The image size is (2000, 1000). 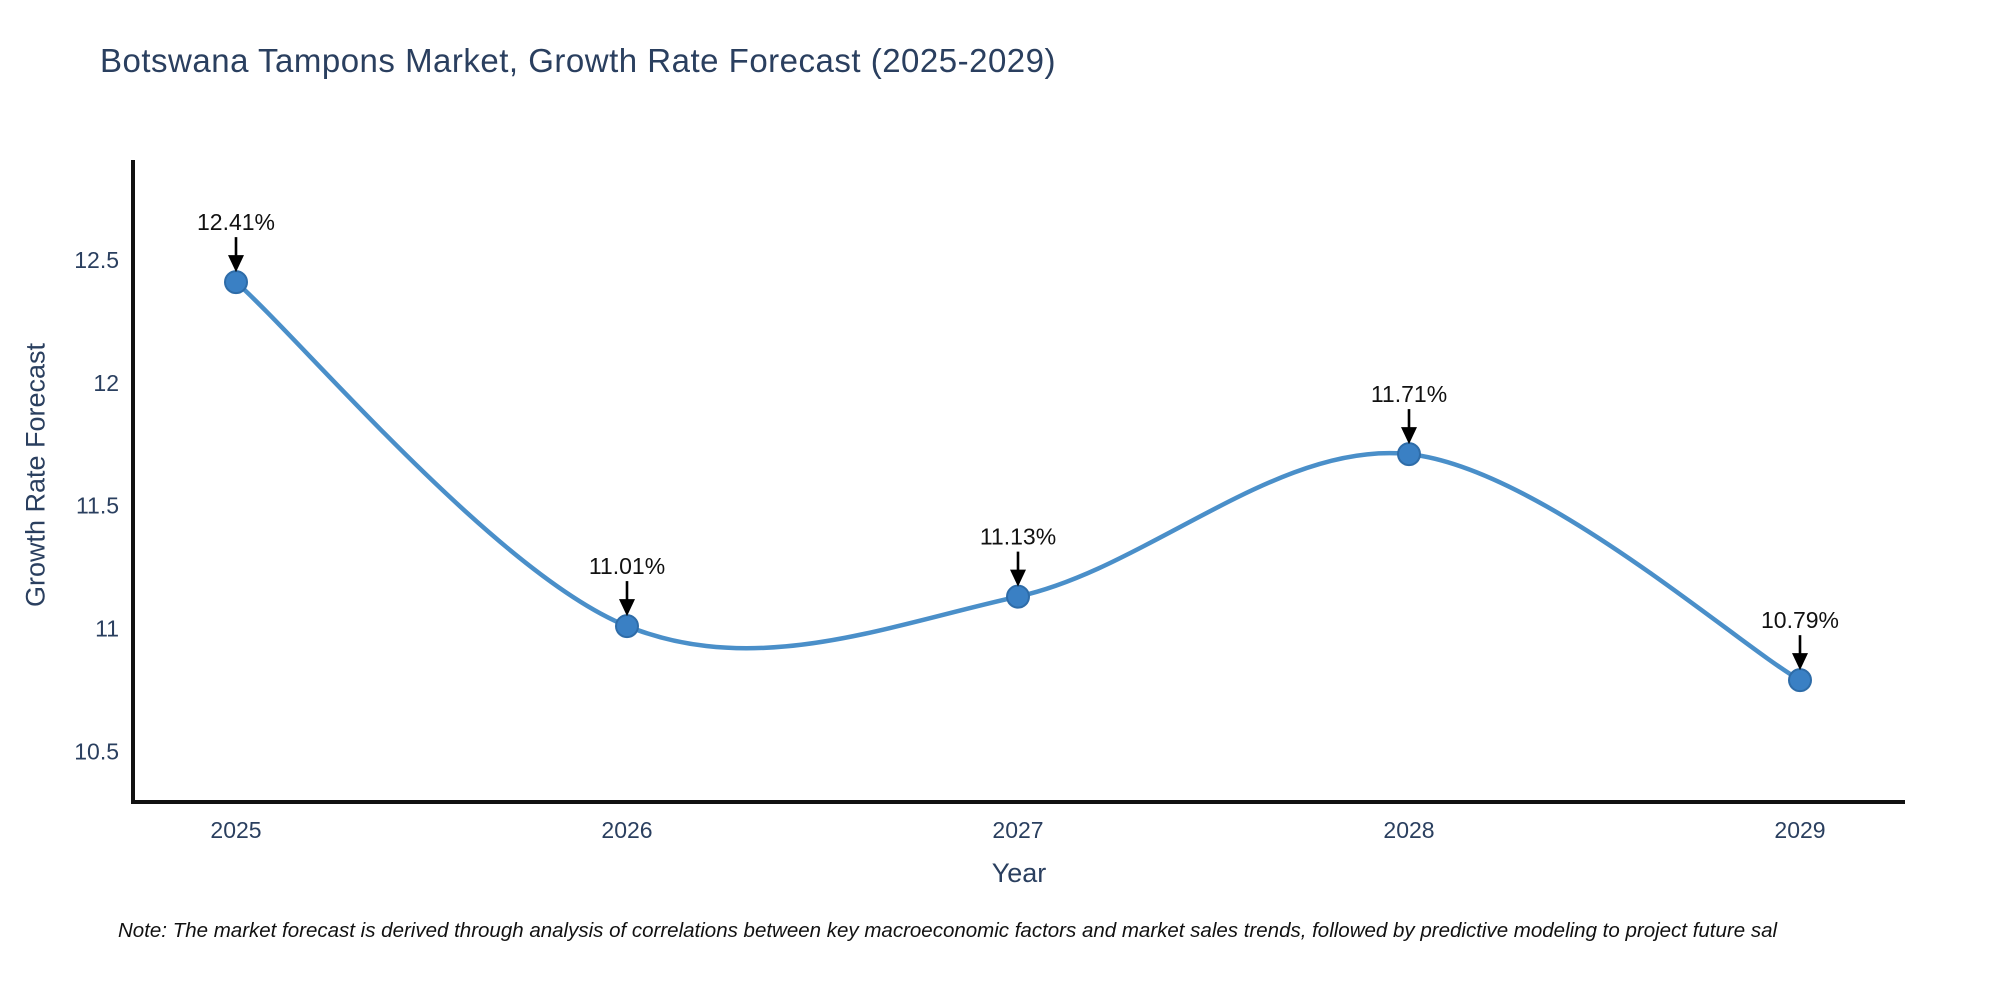 I want to click on data-point-2025, so click(x=236, y=282).